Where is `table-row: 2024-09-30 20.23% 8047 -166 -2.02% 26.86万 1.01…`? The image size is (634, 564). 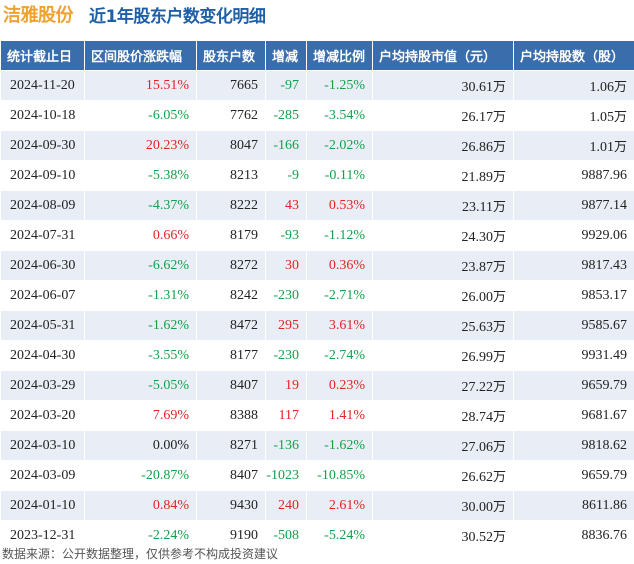
table-row: 2024-09-30 20.23% 8047 -166 -2.02% 26.86万 1.01… is located at coordinates (317, 145).